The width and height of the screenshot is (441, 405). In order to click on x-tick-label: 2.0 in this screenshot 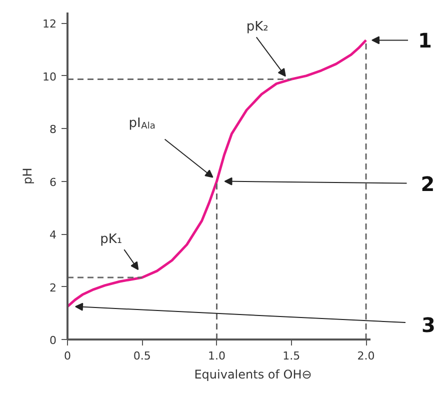, I will do `click(366, 356)`.